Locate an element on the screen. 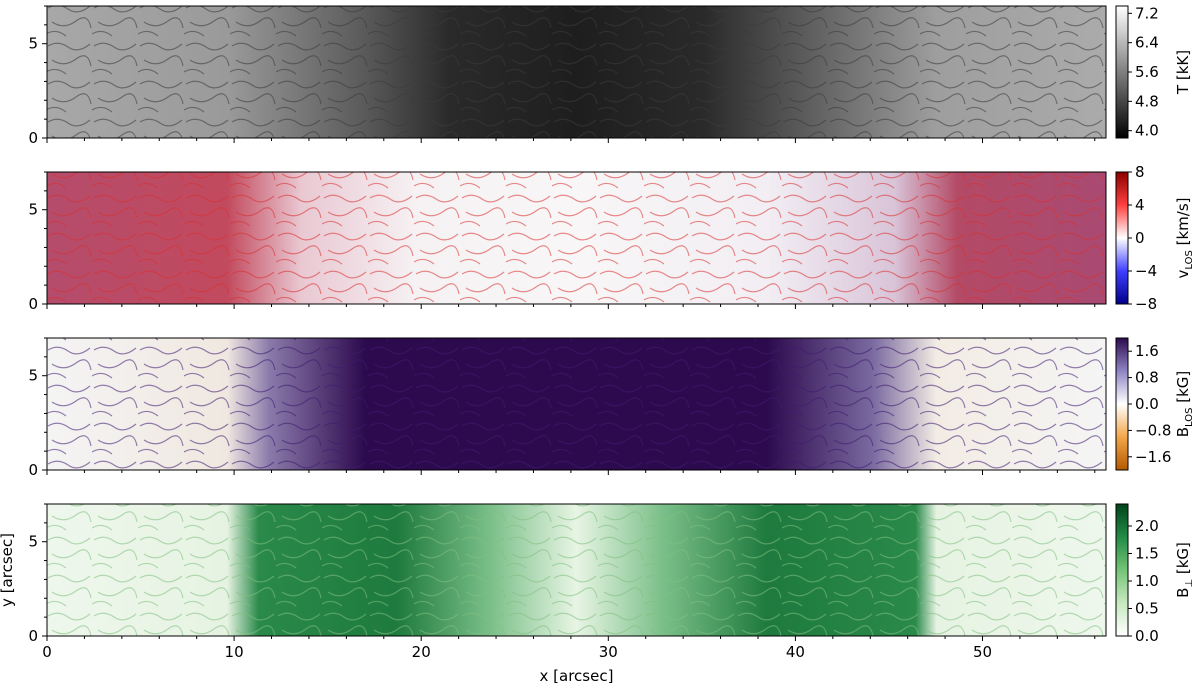 This screenshot has height=689, width=1200. colorbar-tick-label: 1.6 is located at coordinates (1147, 351).